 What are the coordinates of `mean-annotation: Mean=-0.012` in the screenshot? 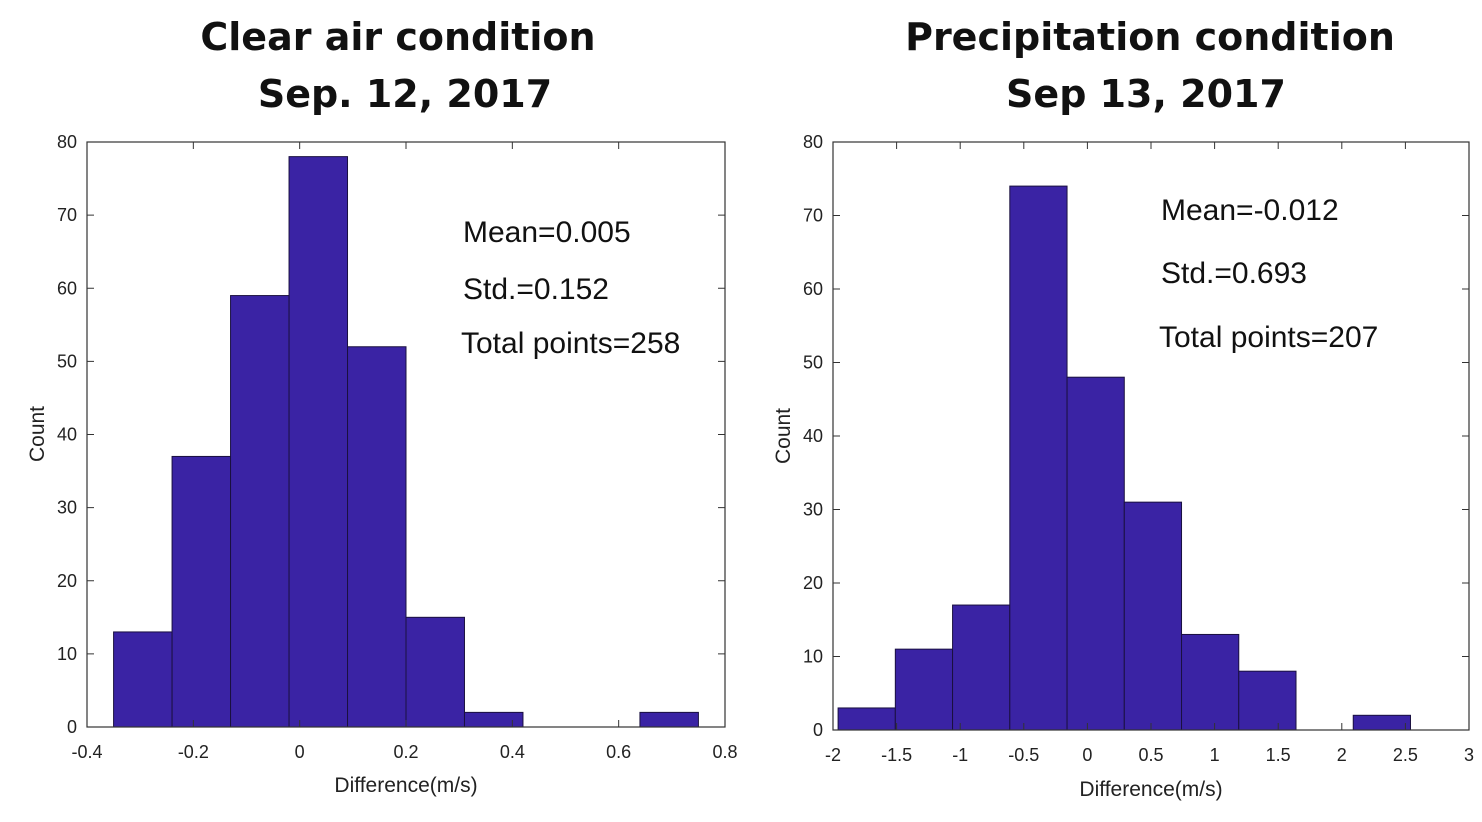 It's located at (1250, 210).